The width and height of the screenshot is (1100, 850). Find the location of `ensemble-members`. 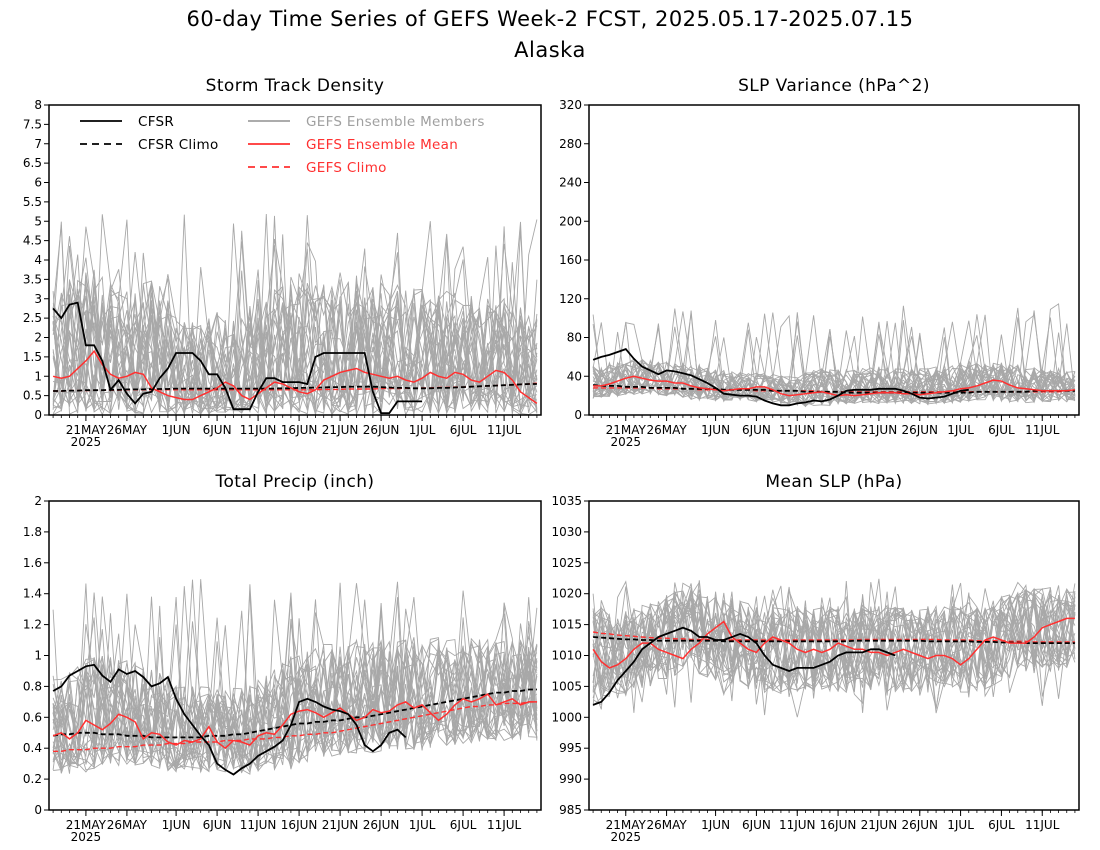

ensemble-members is located at coordinates (295, 314).